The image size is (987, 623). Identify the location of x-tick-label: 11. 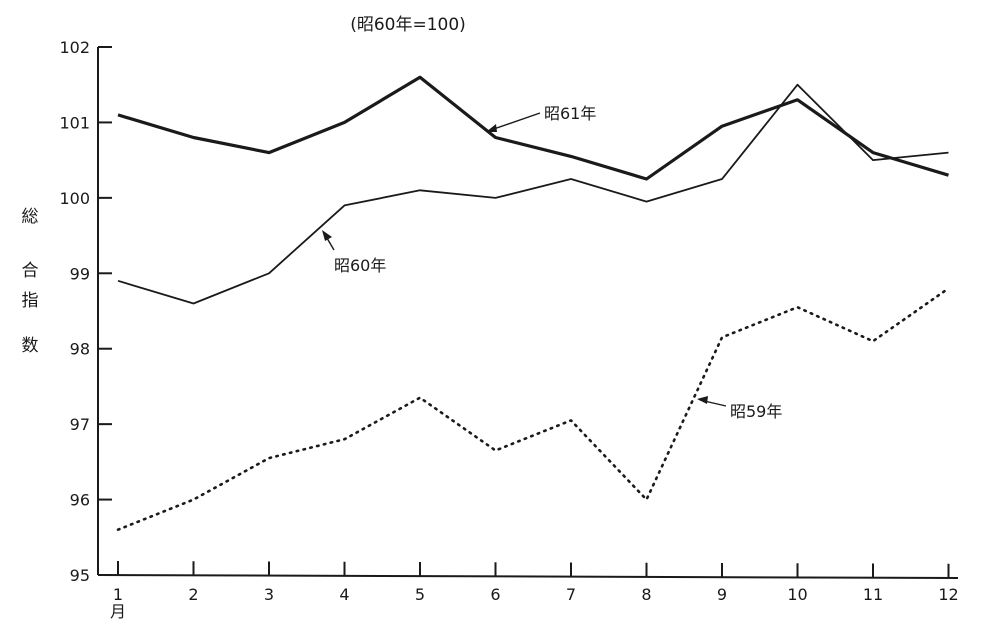
(873, 594).